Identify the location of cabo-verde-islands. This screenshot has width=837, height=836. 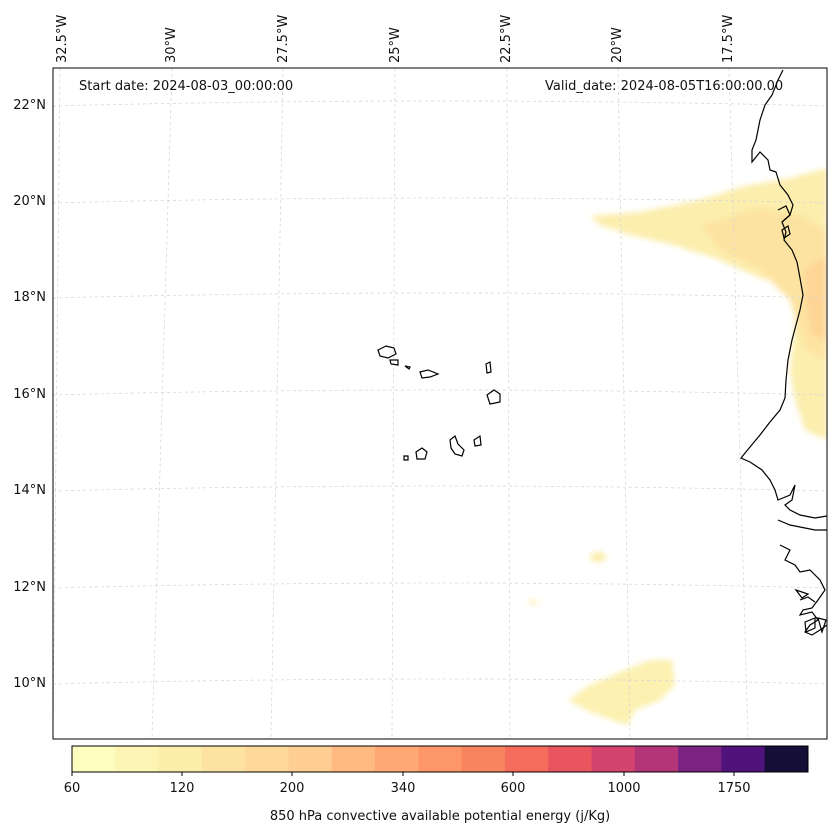
(439, 403).